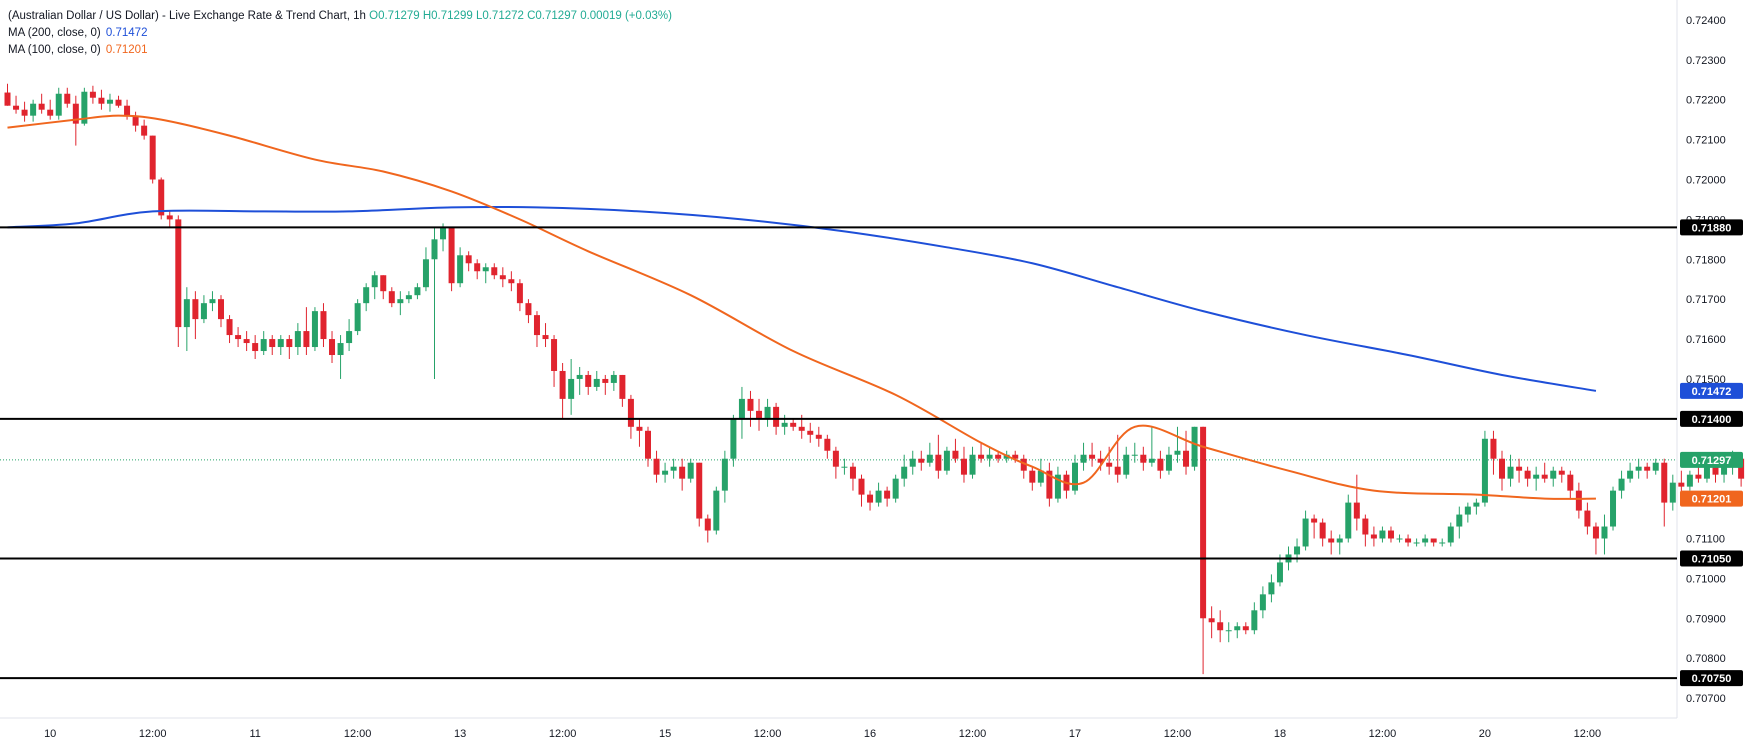 This screenshot has height=748, width=1746. What do you see at coordinates (1706, 340) in the screenshot?
I see `price-tick-label: 0.71600` at bounding box center [1706, 340].